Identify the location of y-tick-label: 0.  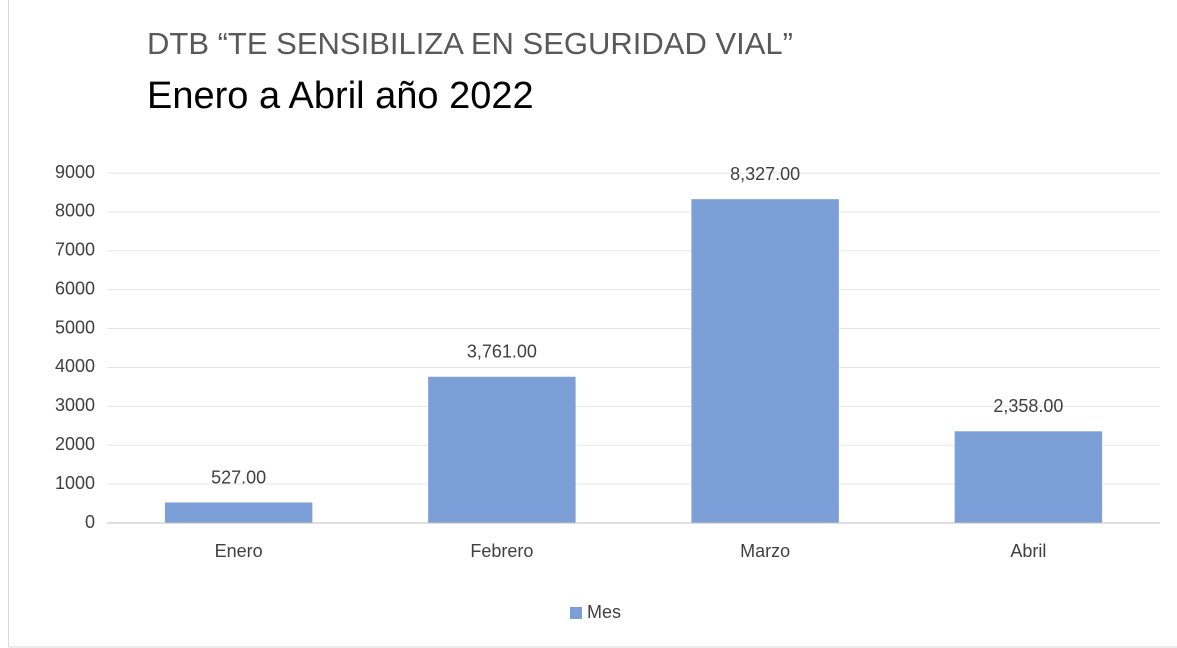
(90, 522).